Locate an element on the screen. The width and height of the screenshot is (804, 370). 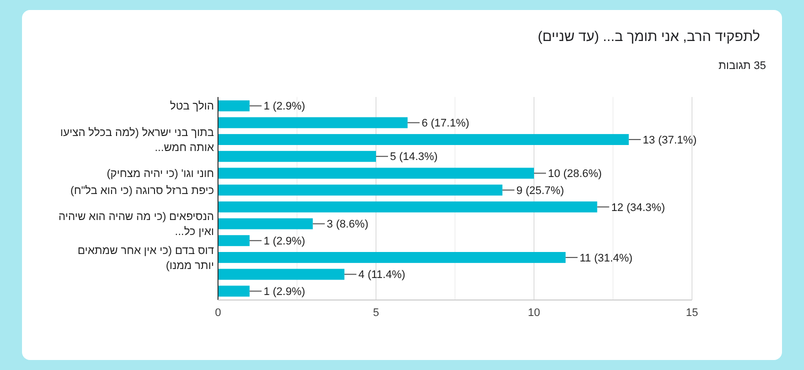
data-label: 4 (11.4%) is located at coordinates (382, 275).